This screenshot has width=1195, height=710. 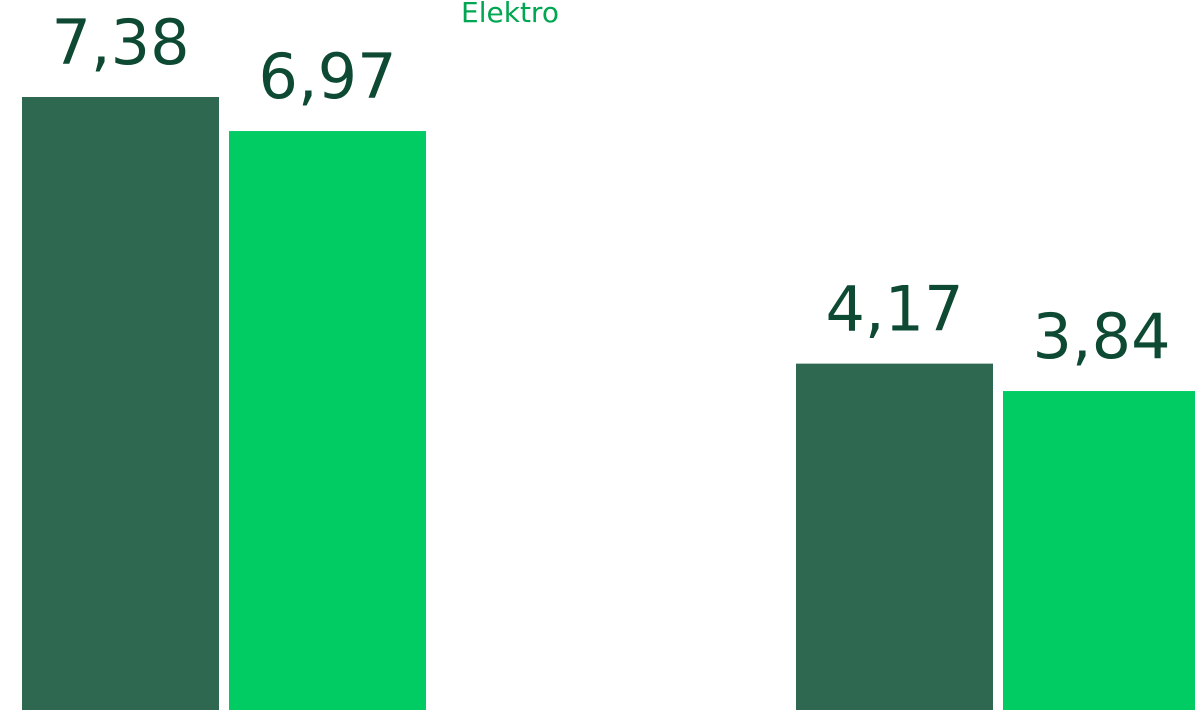 What do you see at coordinates (120, 42) in the screenshot?
I see `value-label: 7,38` at bounding box center [120, 42].